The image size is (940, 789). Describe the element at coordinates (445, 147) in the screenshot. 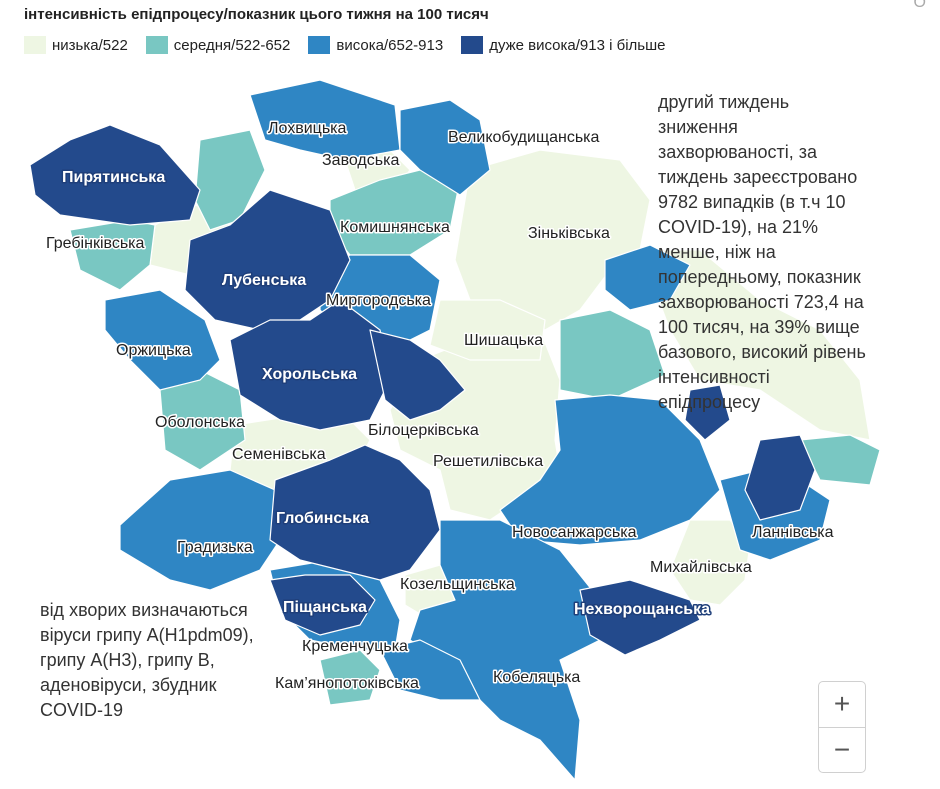

I see `region-velykobudyshchanska` at that location.